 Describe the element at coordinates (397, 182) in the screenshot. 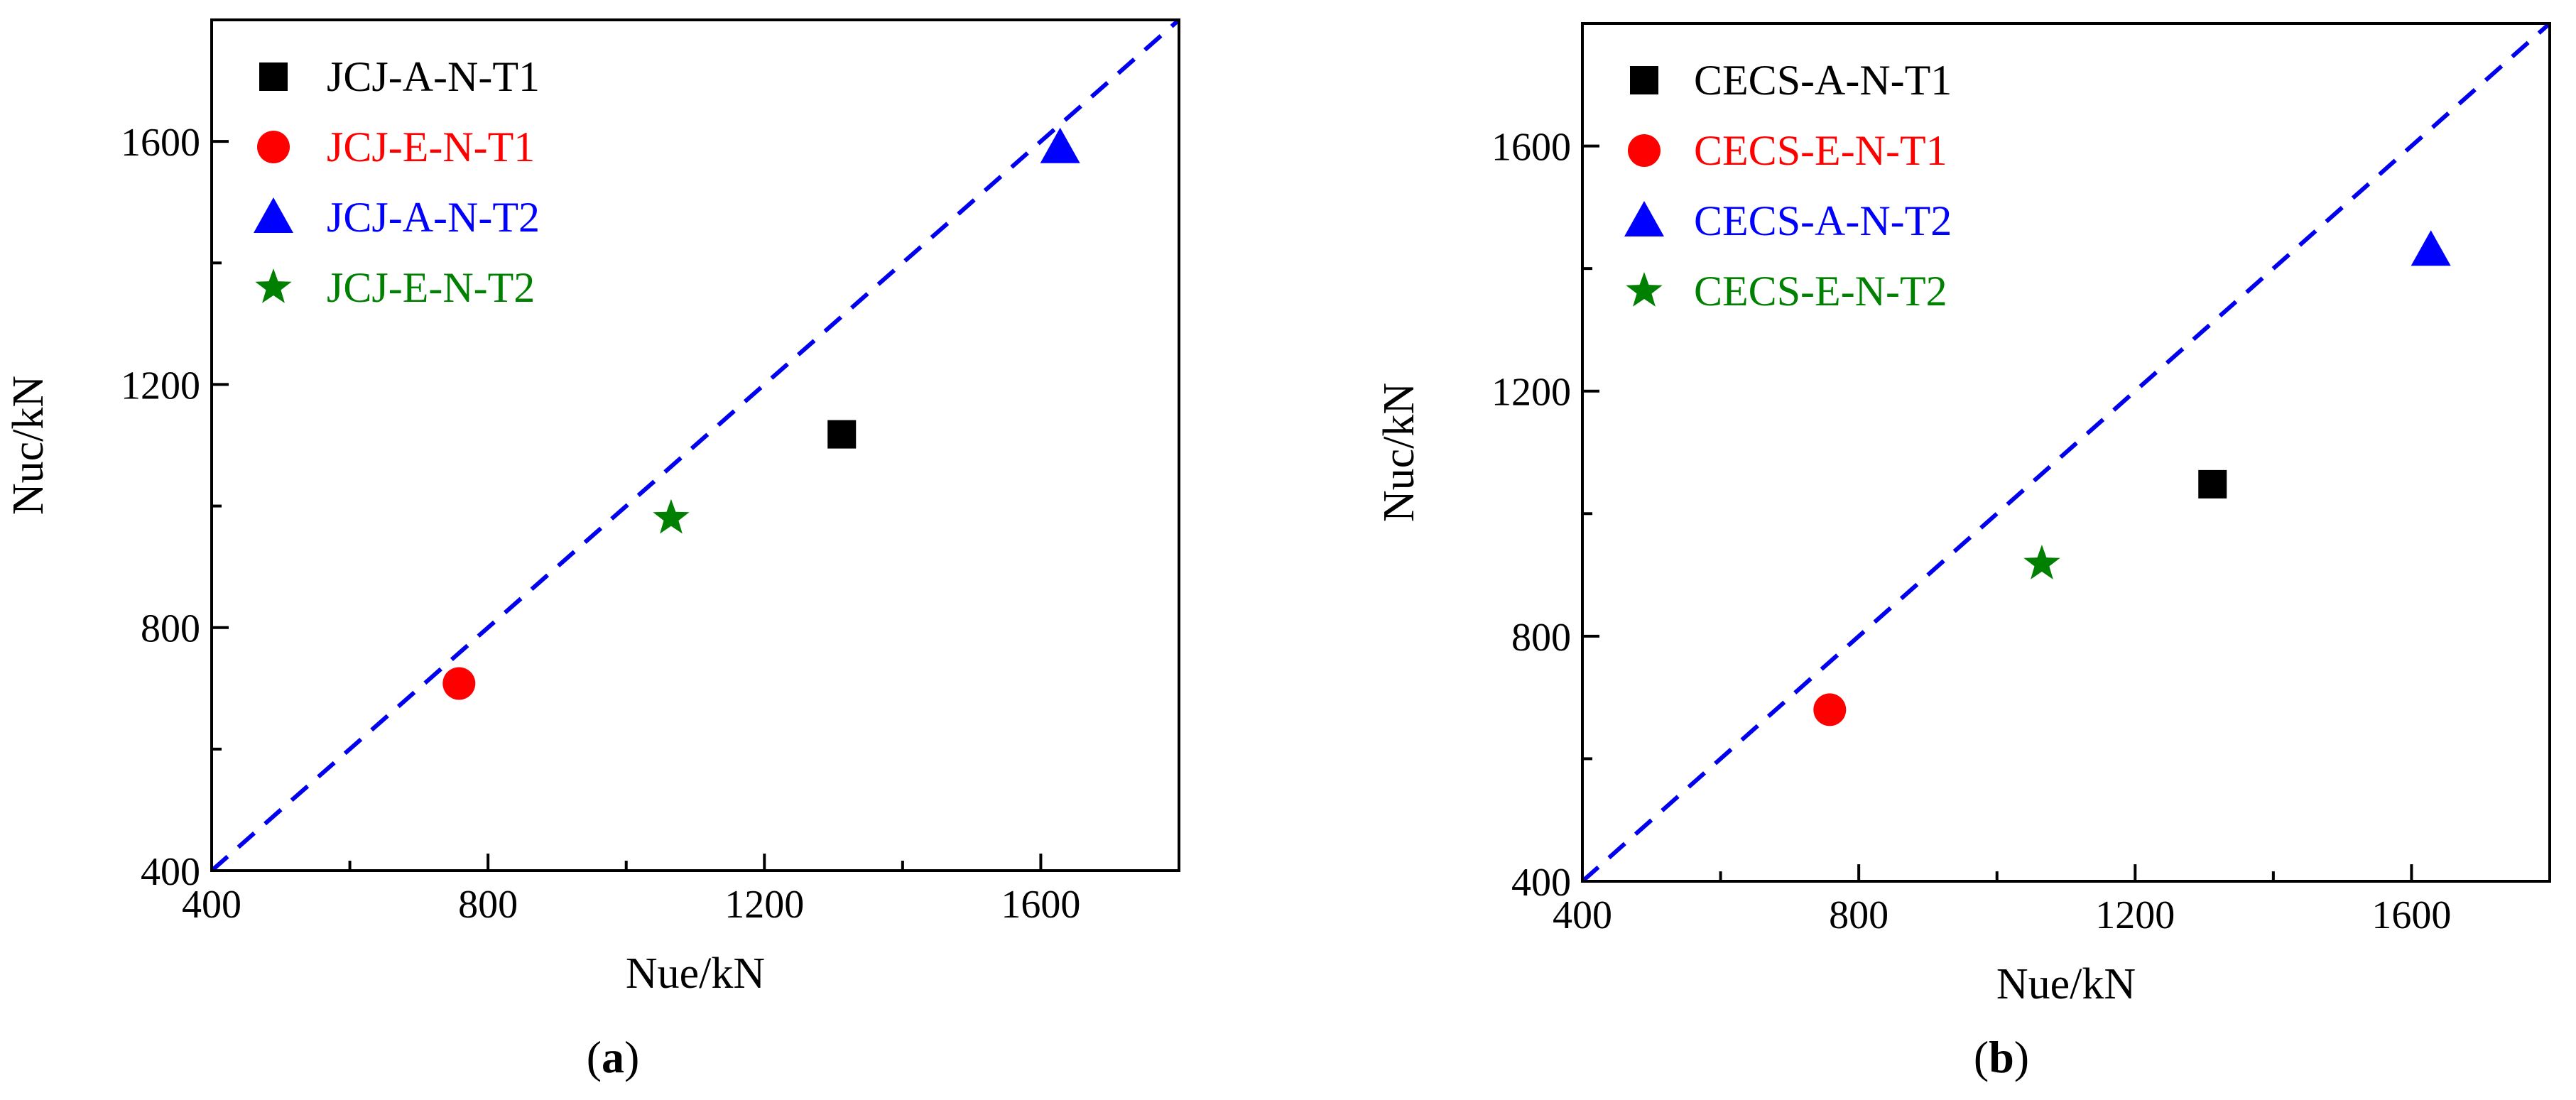

I see `legend: JCJ-A-N-T1 JCJ-E-N-T1 JCJ-A-N-T2 JCJ-E-N-T2` at that location.